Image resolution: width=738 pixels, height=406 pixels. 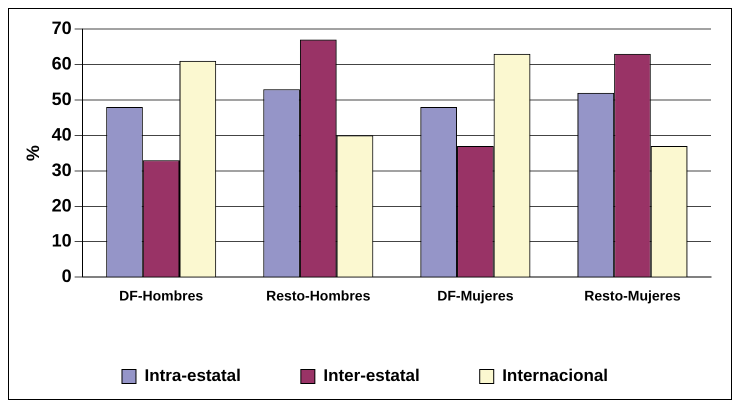 What do you see at coordinates (62, 134) in the screenshot?
I see `y-tick-label: 40` at bounding box center [62, 134].